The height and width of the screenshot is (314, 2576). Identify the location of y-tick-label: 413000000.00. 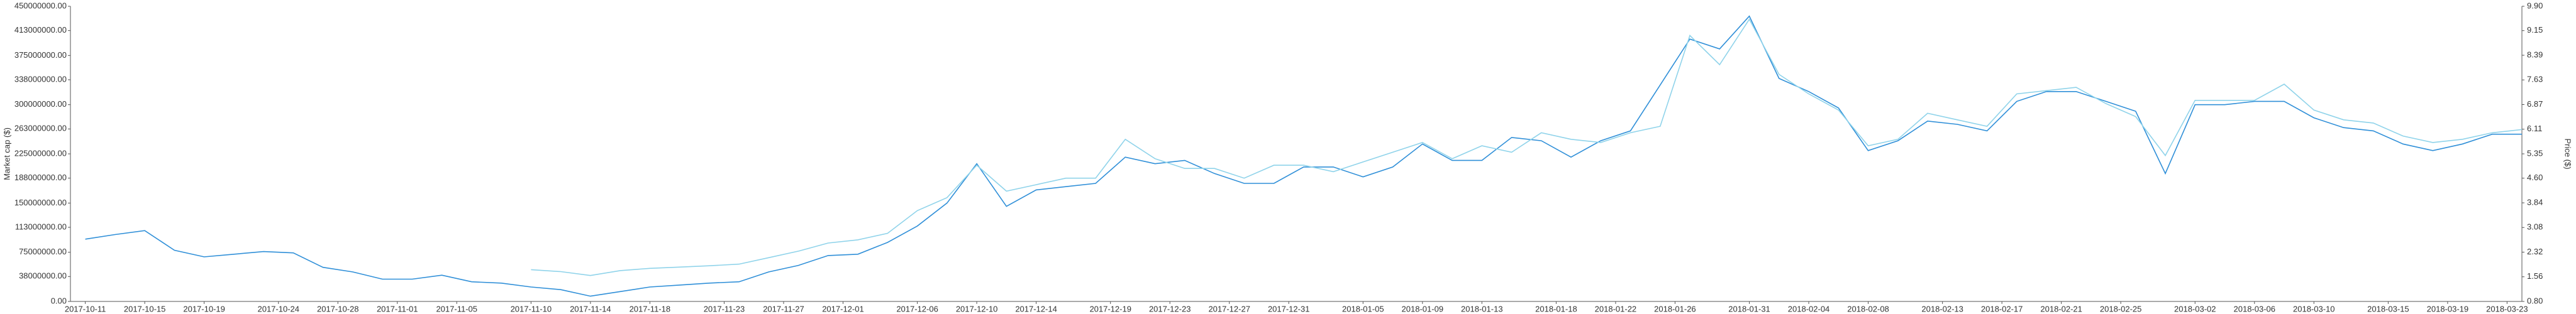
(40, 30).